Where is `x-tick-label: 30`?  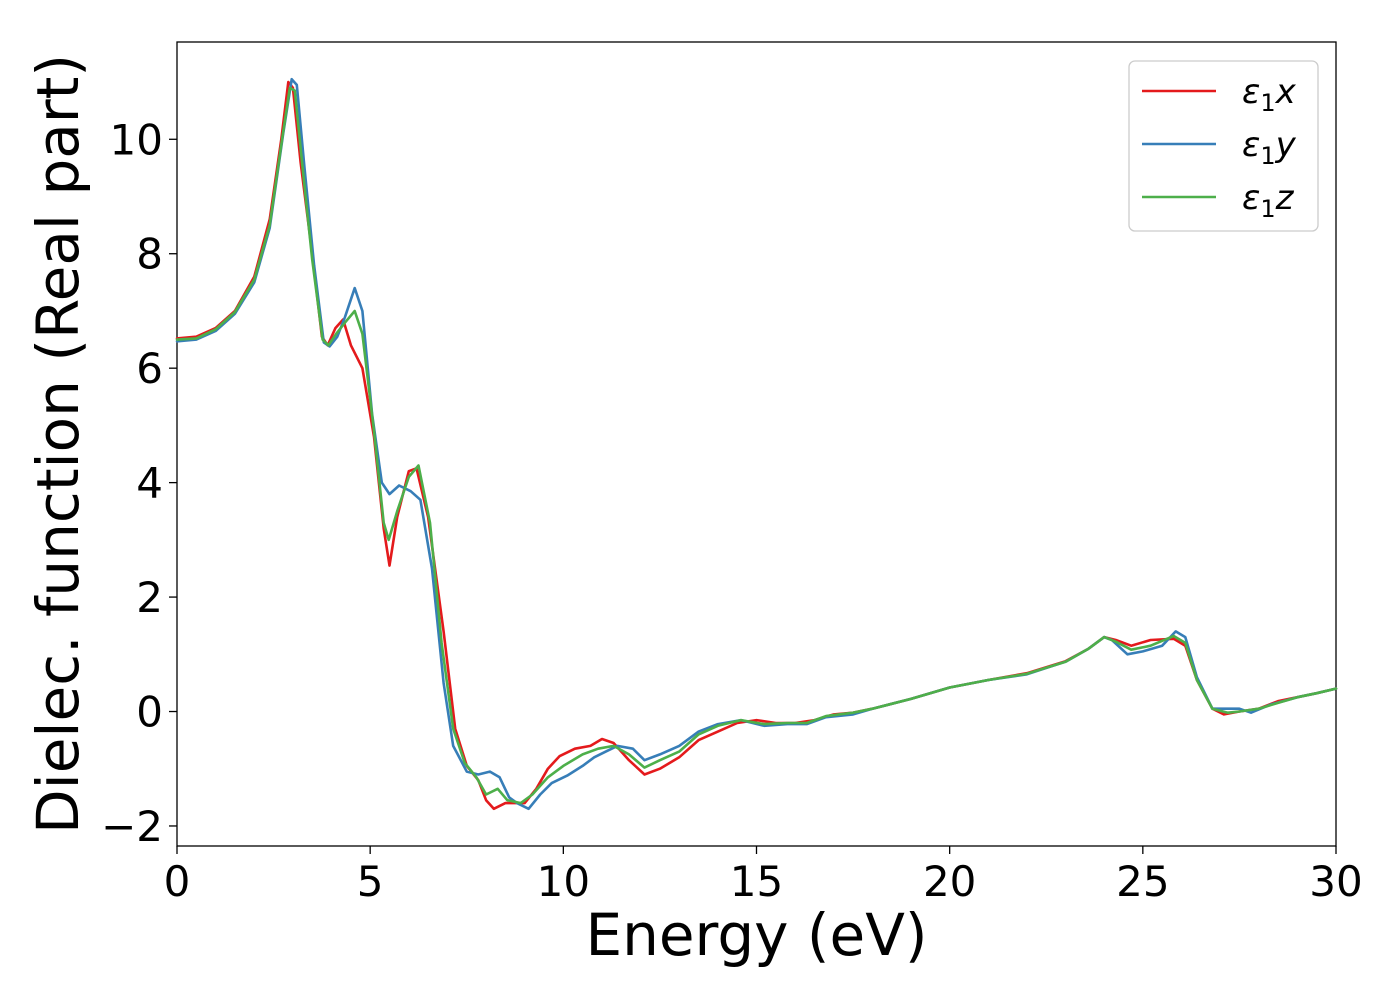 x-tick-label: 30 is located at coordinates (1335, 881).